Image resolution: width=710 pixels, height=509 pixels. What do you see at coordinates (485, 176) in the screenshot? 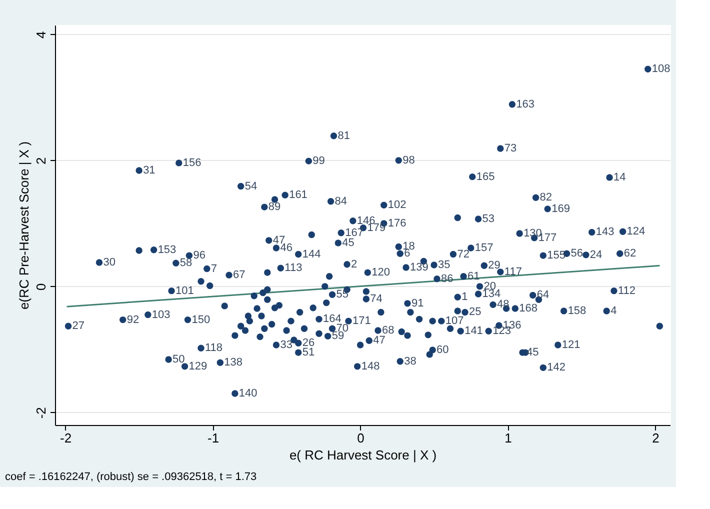
I see `annotation: 165` at bounding box center [485, 176].